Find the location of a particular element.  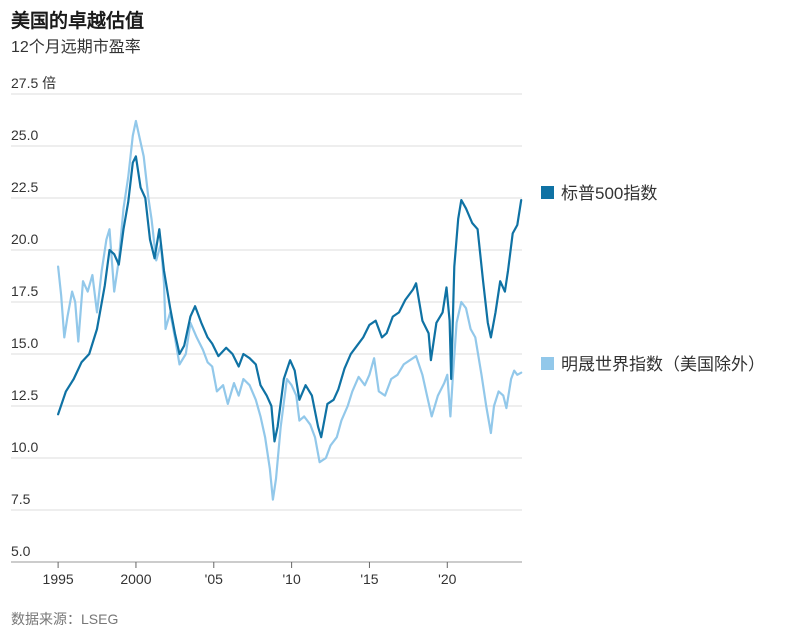

x-tick-label: 1995 is located at coordinates (58, 579).